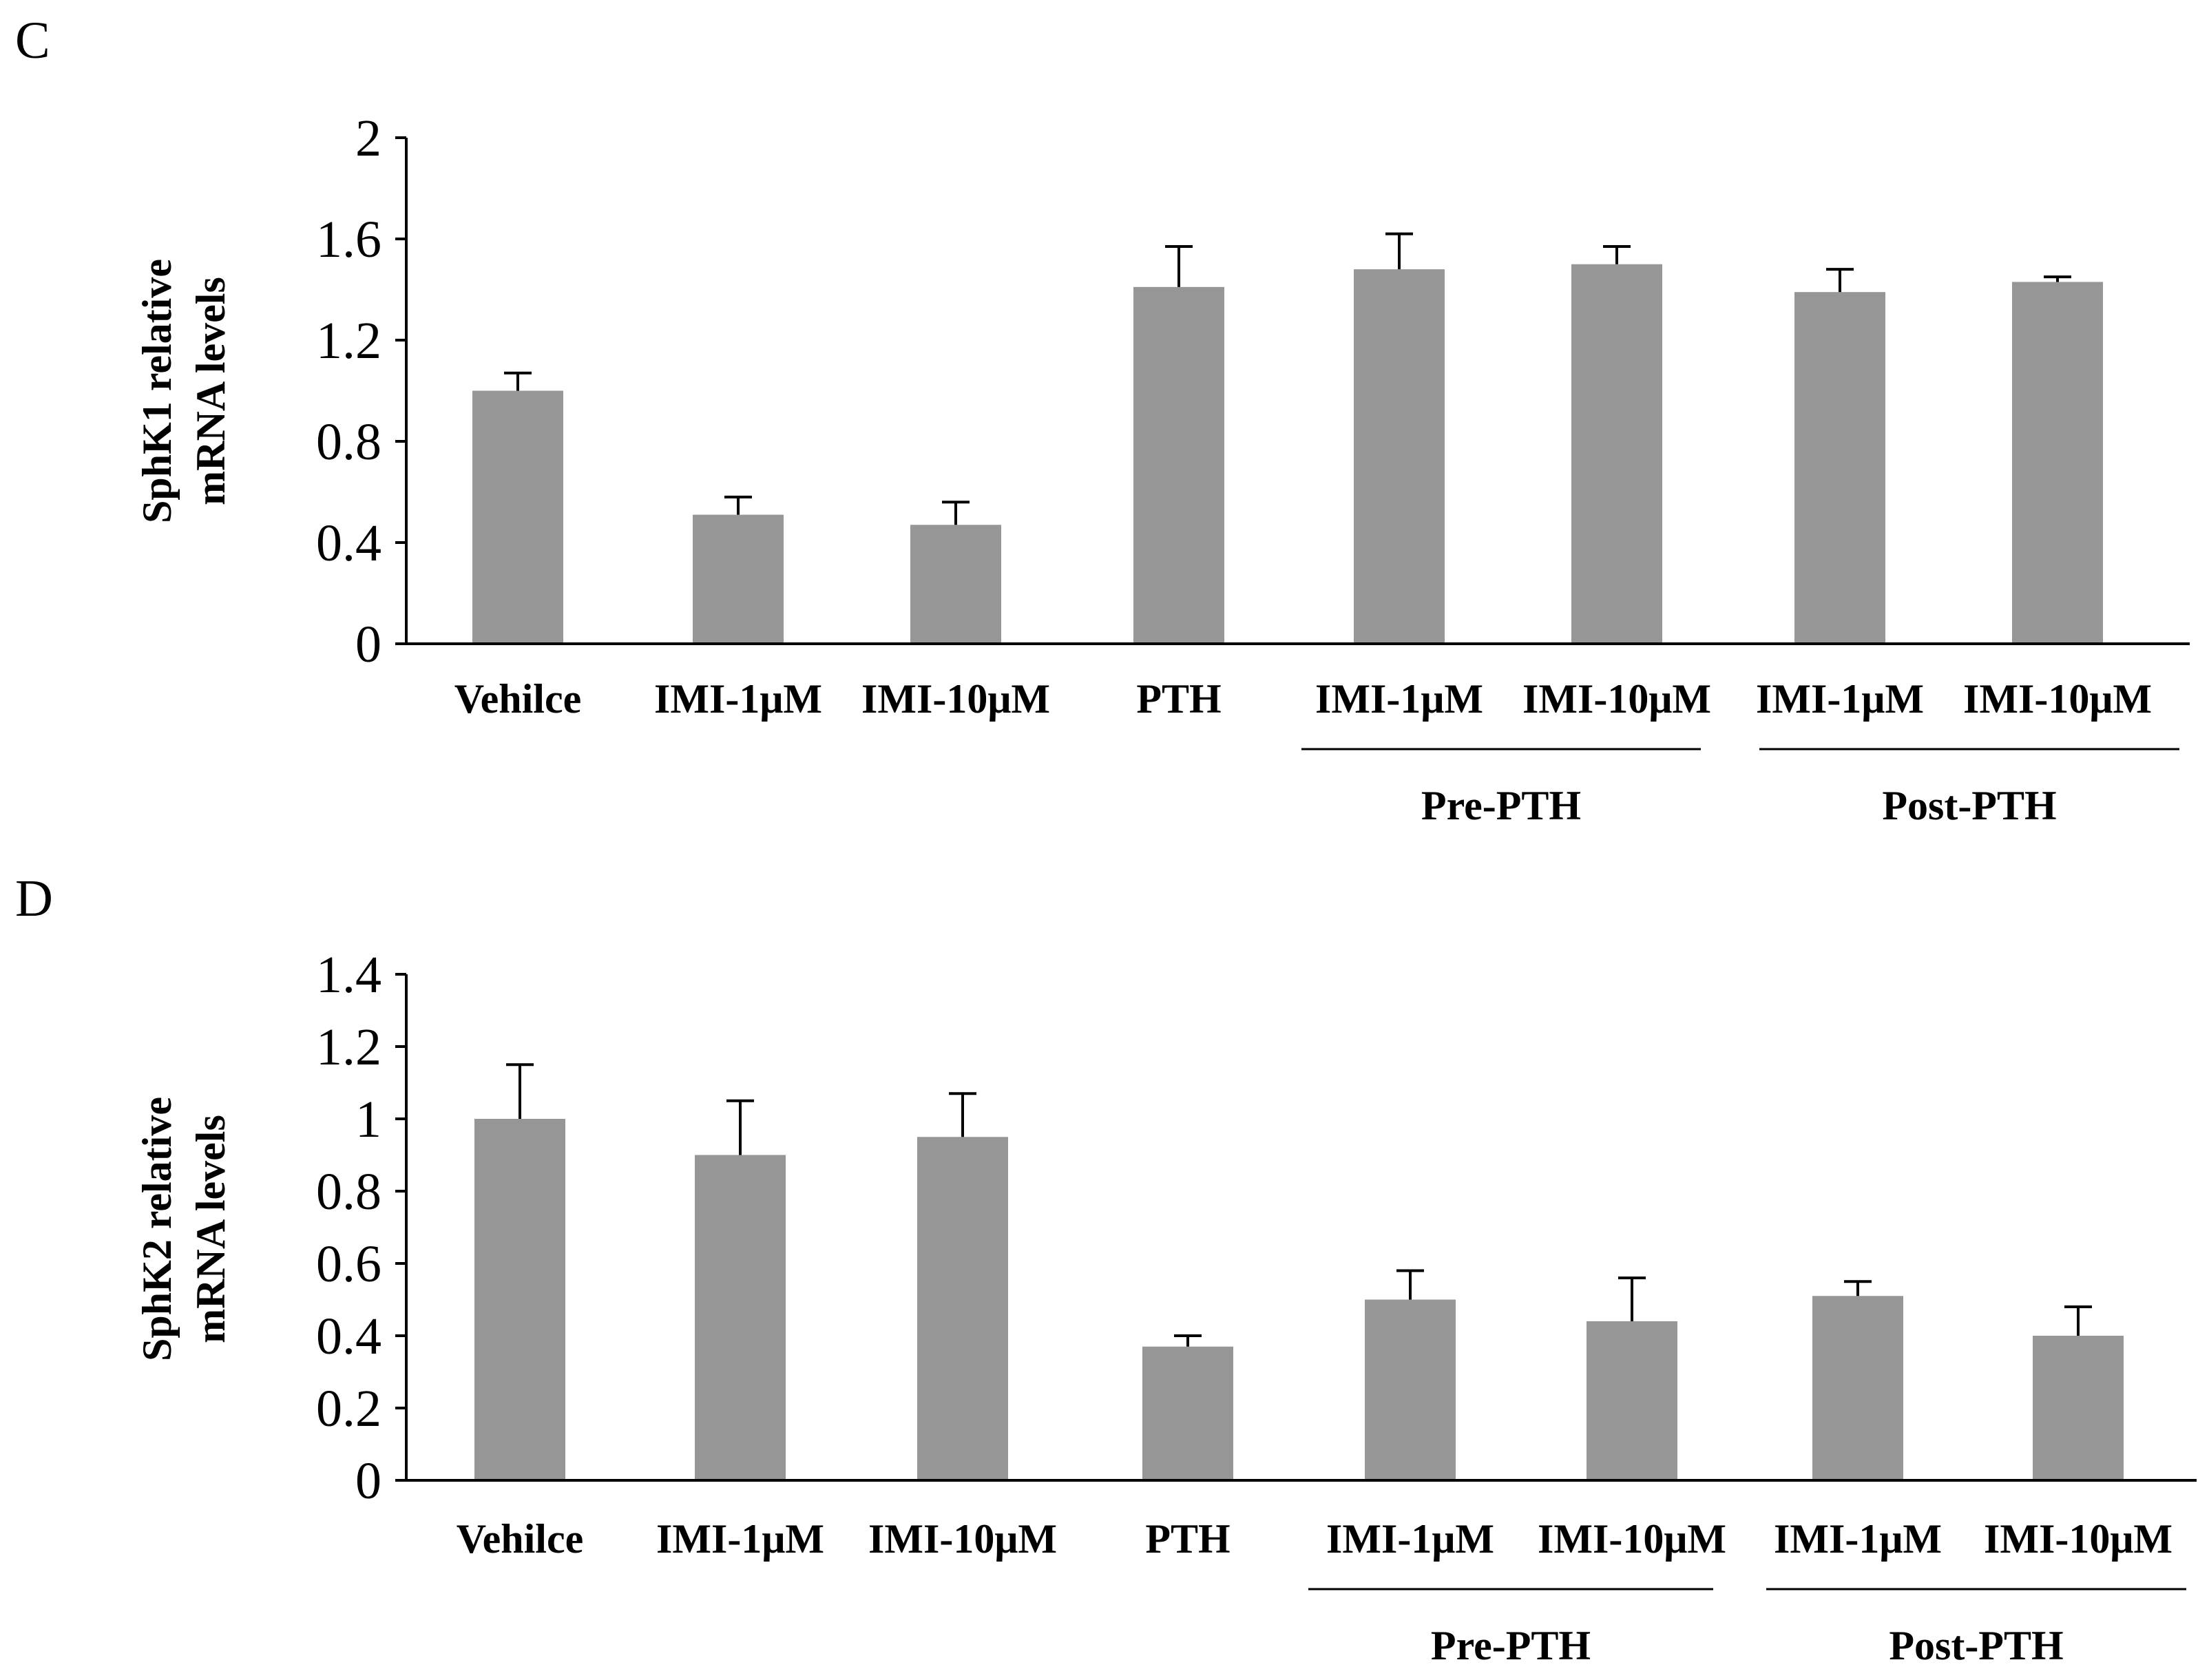 This screenshot has width=2209, height=1680. I want to click on y-tick-label: 0.2, so click(348, 1409).